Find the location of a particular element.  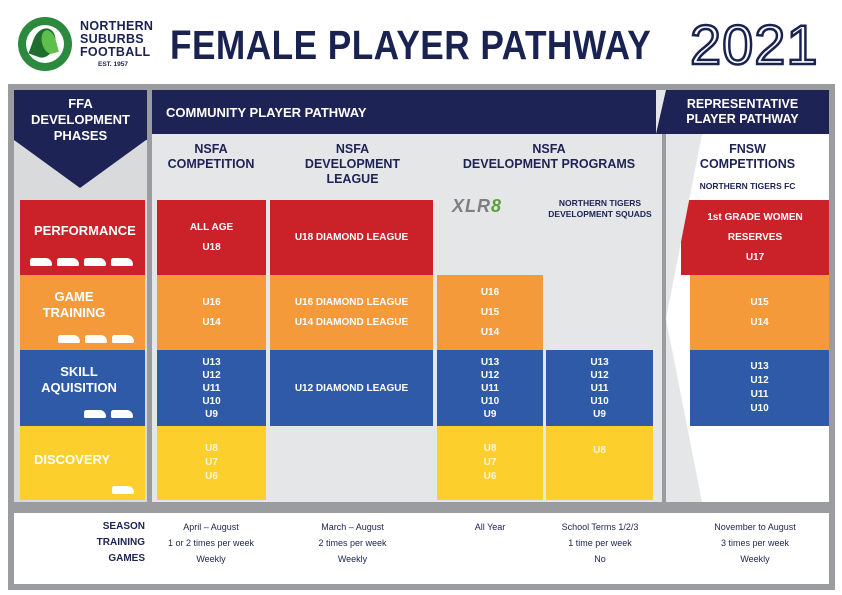

footer-labels: SEASON TRAINING GAMES is located at coordinates (120, 542).